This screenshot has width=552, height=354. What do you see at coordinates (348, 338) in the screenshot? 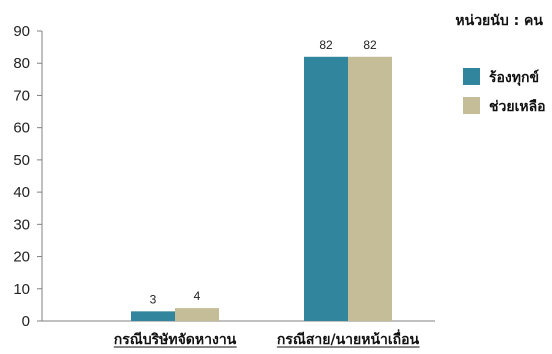
I see `x-category-label: กรณีสาย/นายหน้าเถื่อน` at bounding box center [348, 338].